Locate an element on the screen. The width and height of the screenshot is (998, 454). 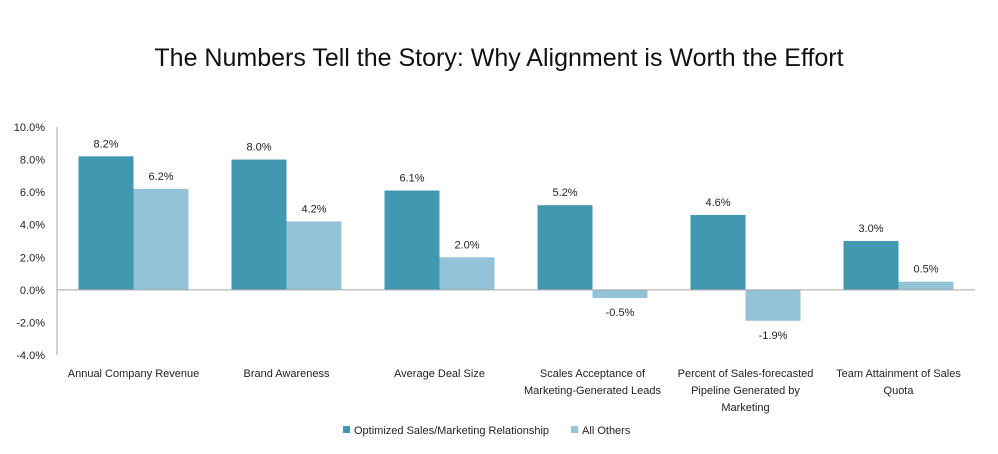
category-label-line: Quota is located at coordinates (899, 391).